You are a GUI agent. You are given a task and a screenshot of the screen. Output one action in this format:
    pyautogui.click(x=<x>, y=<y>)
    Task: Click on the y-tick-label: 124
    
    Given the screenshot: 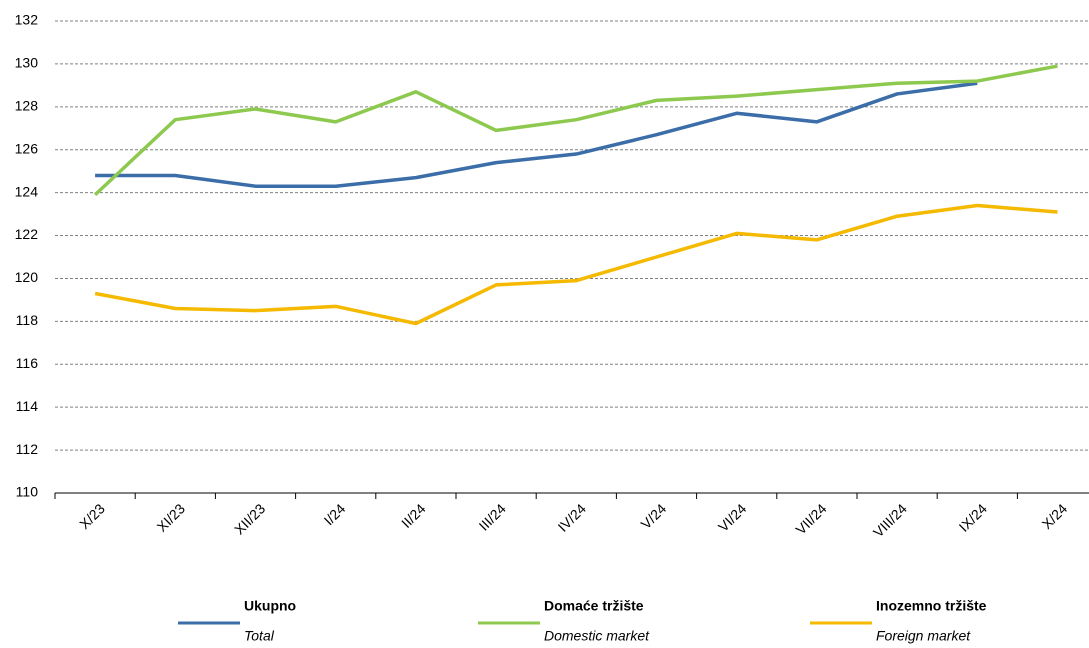 What is the action you would take?
    pyautogui.click(x=27, y=191)
    